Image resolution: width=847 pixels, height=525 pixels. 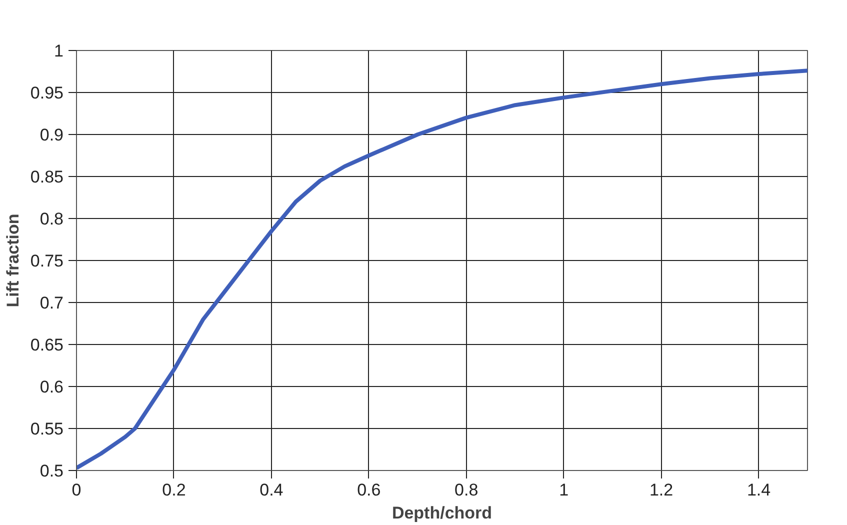 I want to click on y-tick-label: 0.65, so click(x=47, y=345).